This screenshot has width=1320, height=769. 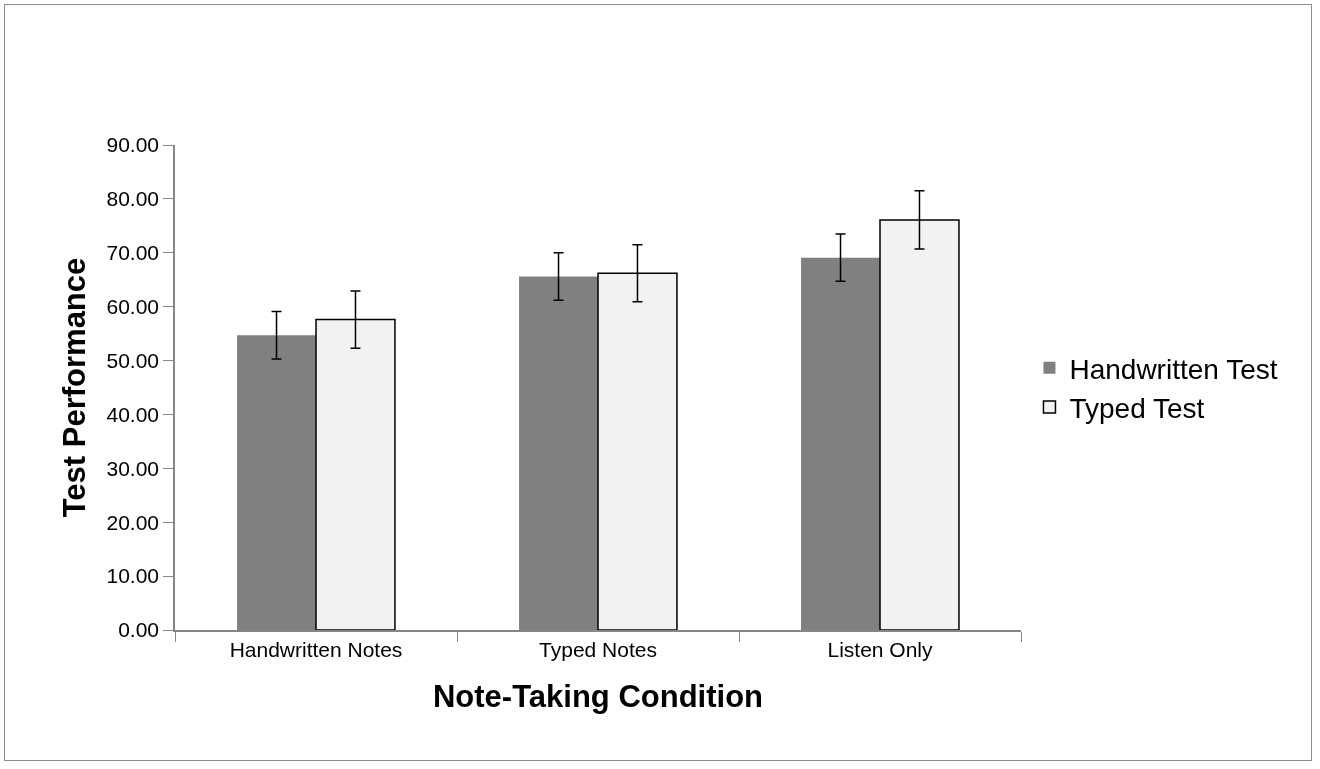 What do you see at coordinates (598, 696) in the screenshot?
I see `x-axis-title: Note-Taking Condition` at bounding box center [598, 696].